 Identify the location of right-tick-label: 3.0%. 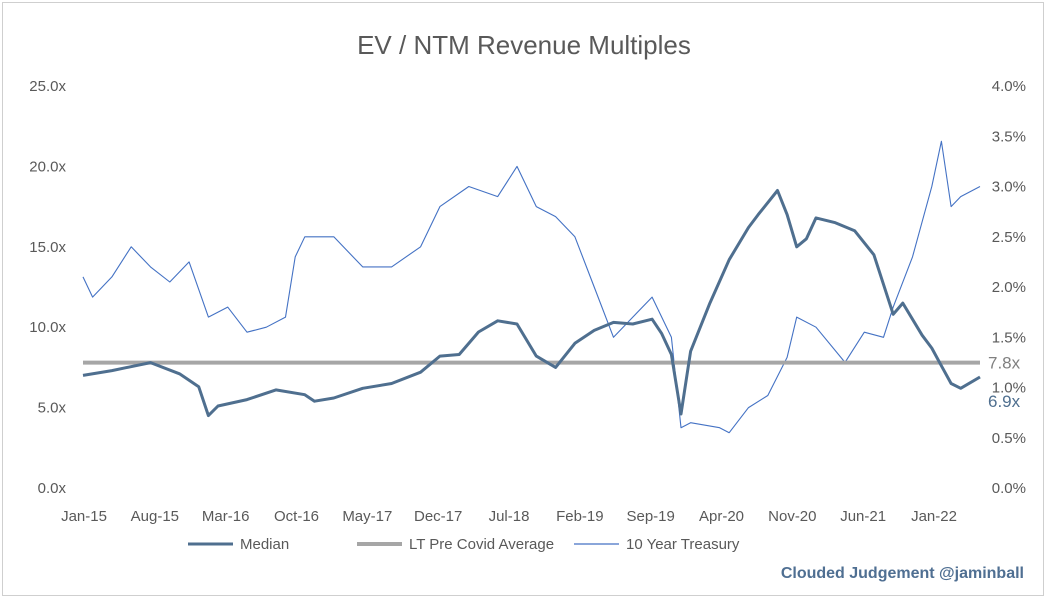
(1009, 187).